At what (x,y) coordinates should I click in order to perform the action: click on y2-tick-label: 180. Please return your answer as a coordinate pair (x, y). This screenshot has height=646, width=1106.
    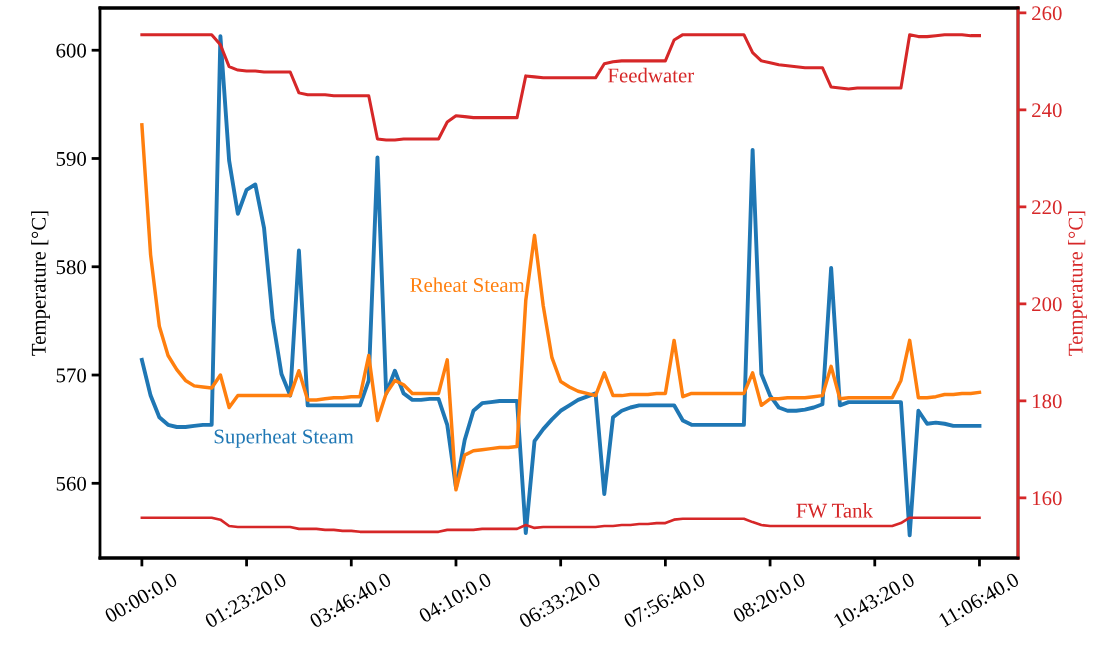
    Looking at the image, I should click on (1047, 401).